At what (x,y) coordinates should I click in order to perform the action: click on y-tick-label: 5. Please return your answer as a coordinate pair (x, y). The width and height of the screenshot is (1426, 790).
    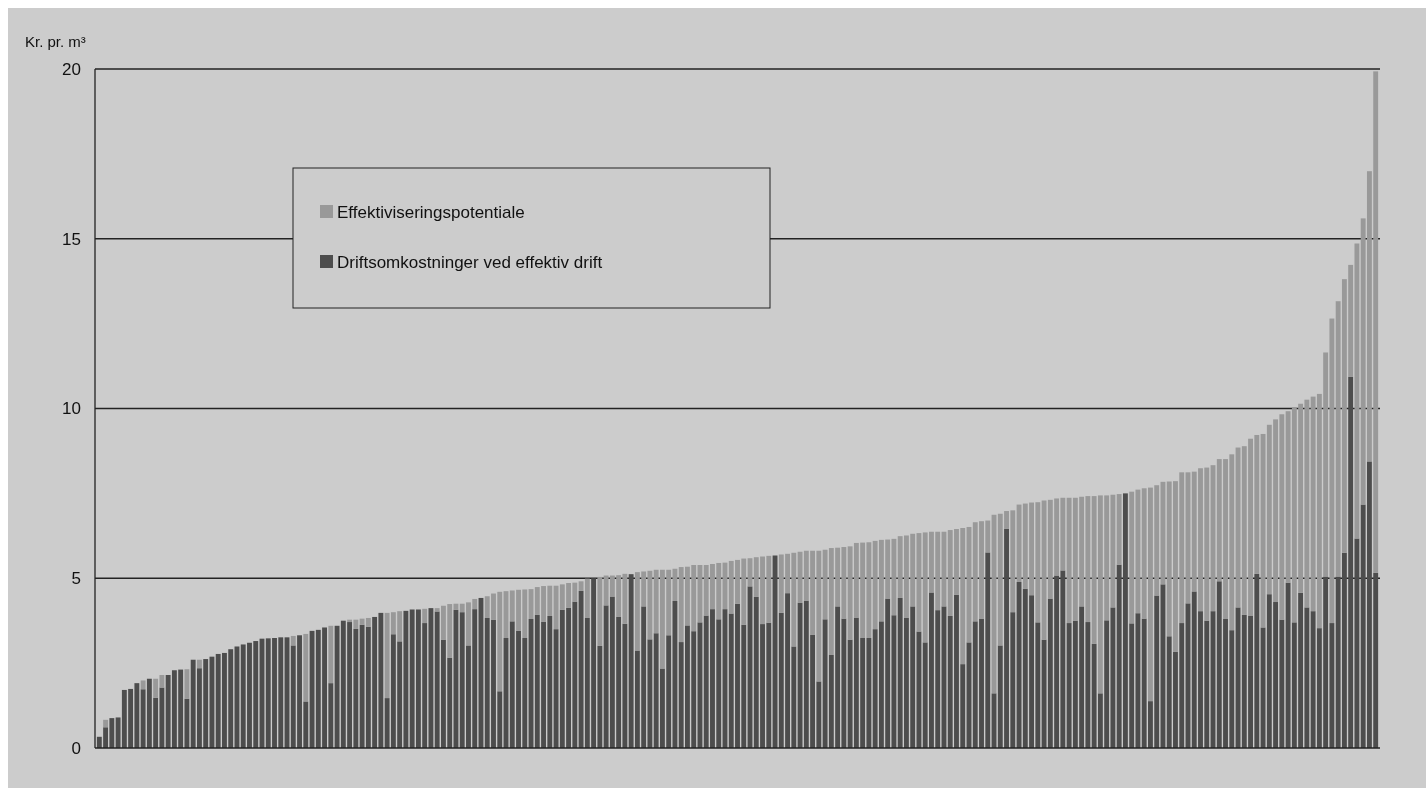
    Looking at the image, I should click on (76, 579).